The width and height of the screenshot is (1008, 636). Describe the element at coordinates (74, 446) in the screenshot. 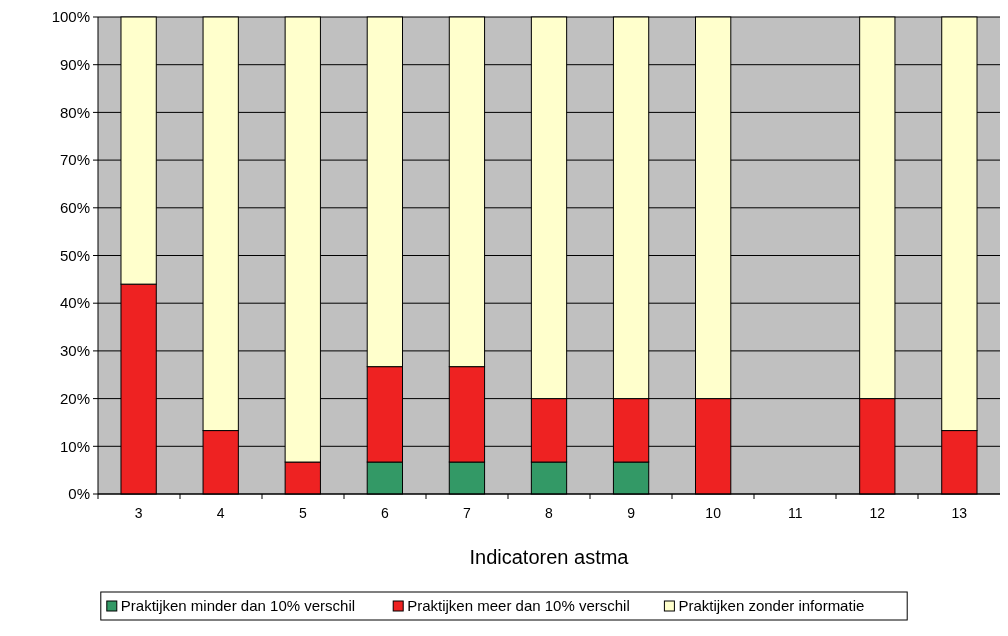

I see `y-tick-label: 10%` at that location.